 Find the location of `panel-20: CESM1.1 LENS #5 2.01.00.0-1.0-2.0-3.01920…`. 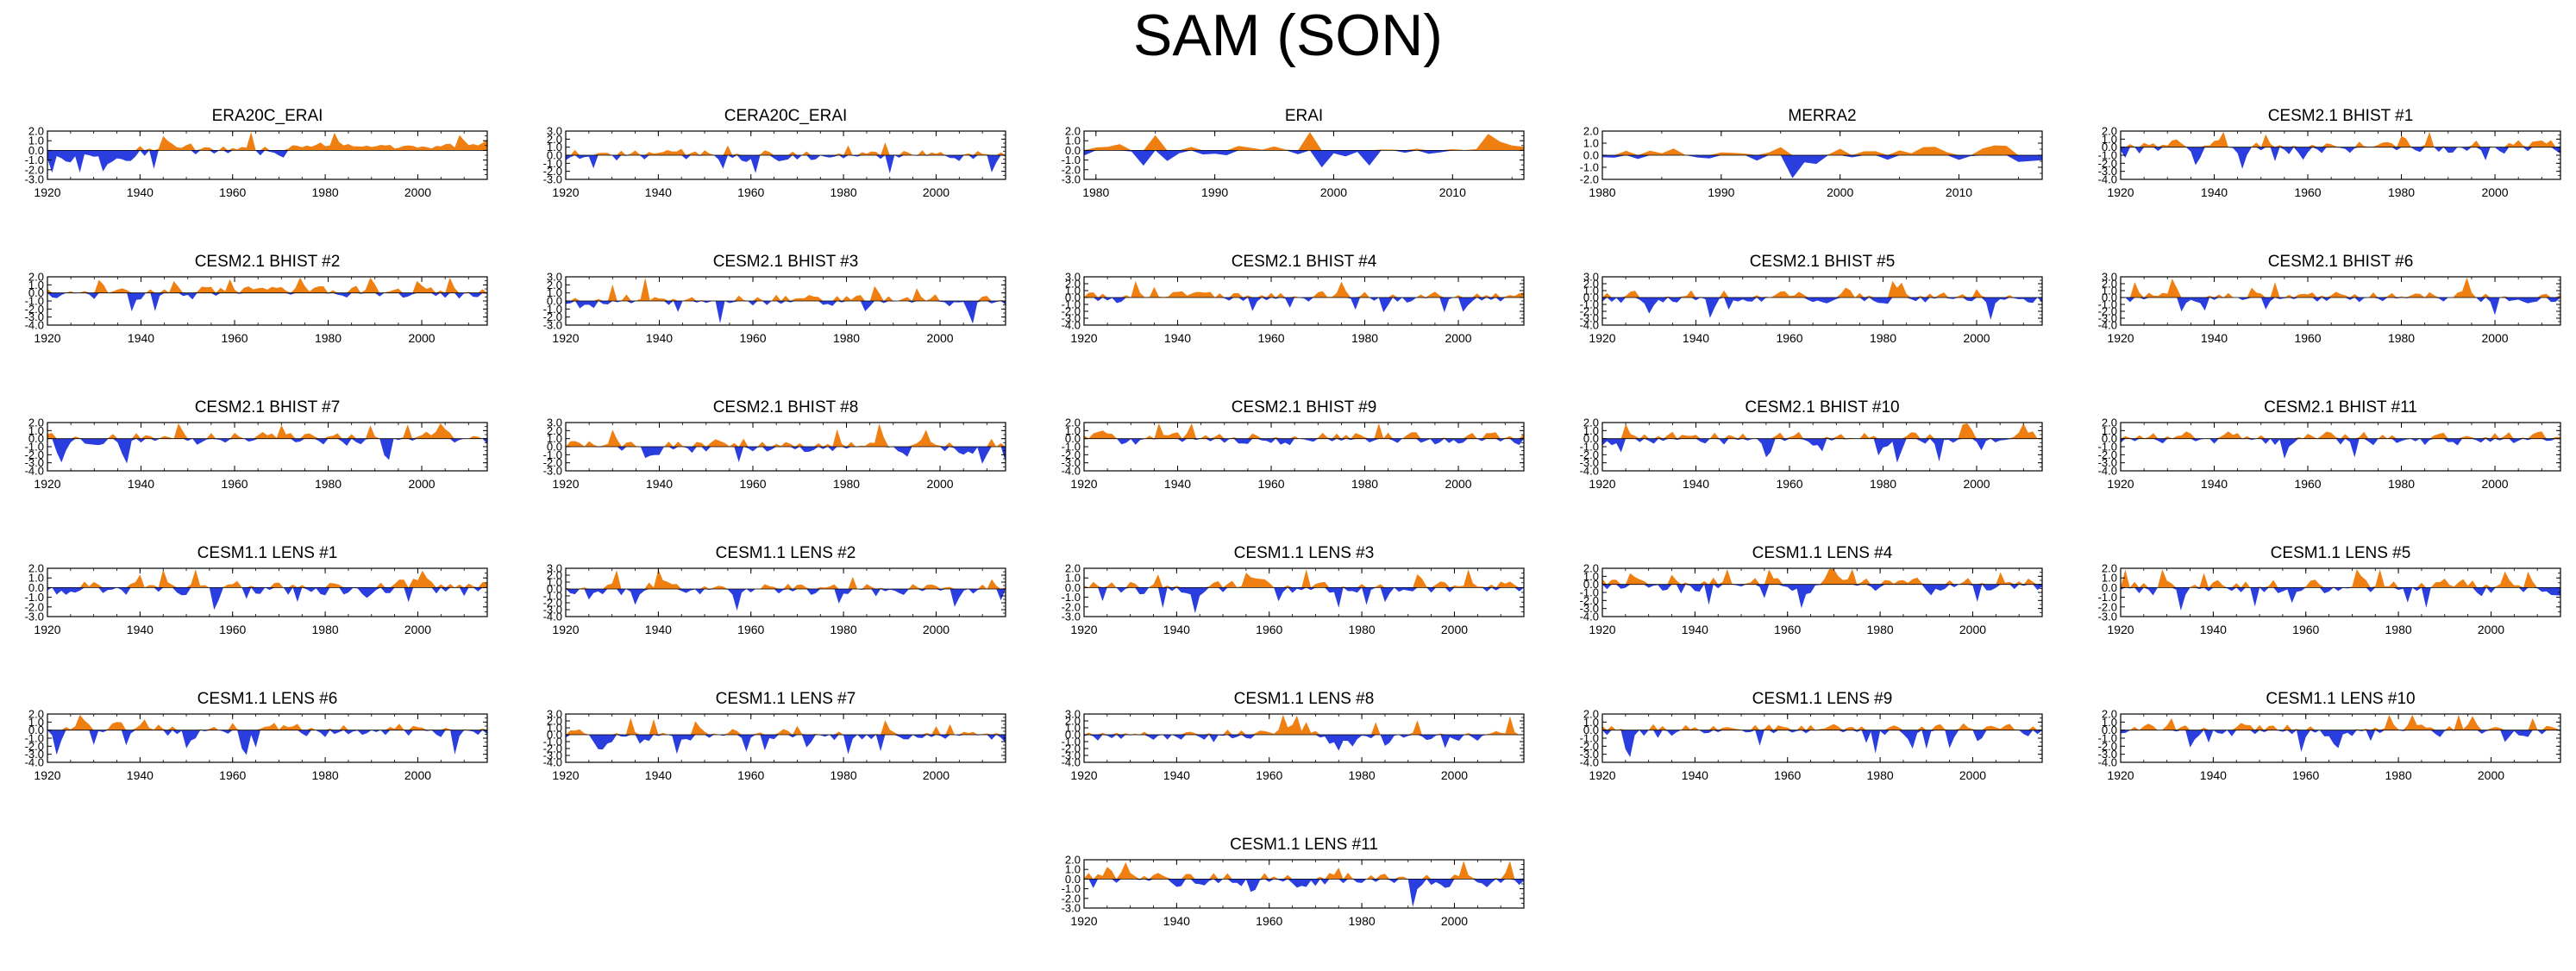

panel-20: CESM1.1 LENS #5 2.01.00.0-1.0-2.0-3.01920… is located at coordinates (2329, 590).